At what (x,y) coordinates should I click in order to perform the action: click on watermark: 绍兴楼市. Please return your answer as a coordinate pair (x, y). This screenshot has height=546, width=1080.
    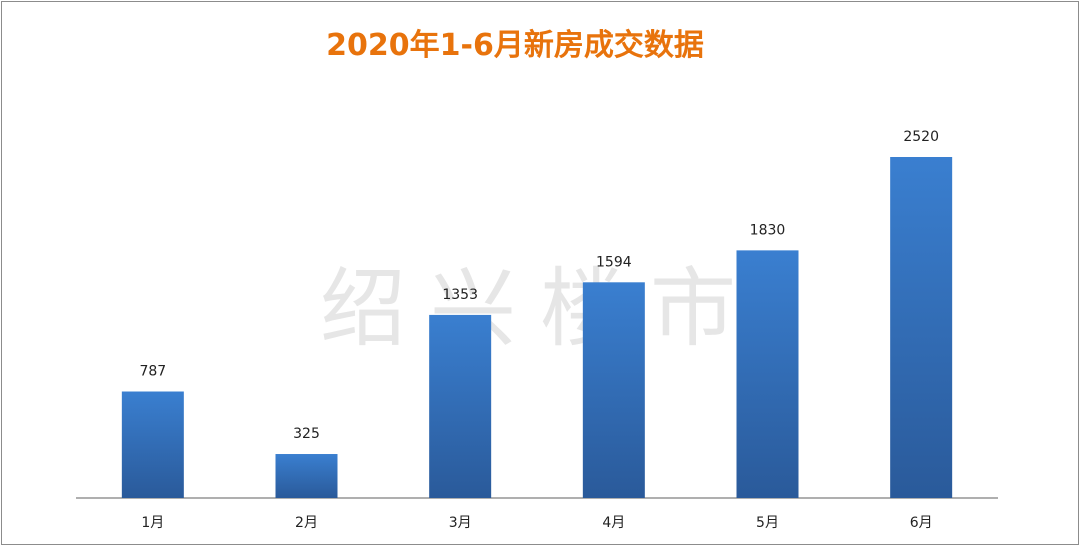
    Looking at the image, I should click on (540, 309).